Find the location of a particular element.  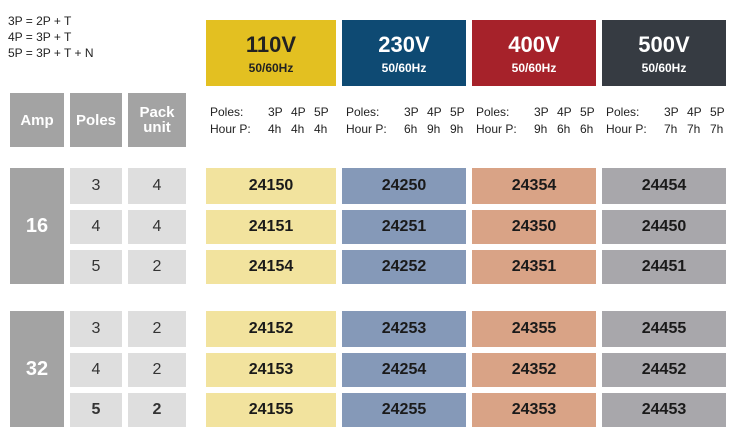

article-code: 24255 is located at coordinates (404, 410).